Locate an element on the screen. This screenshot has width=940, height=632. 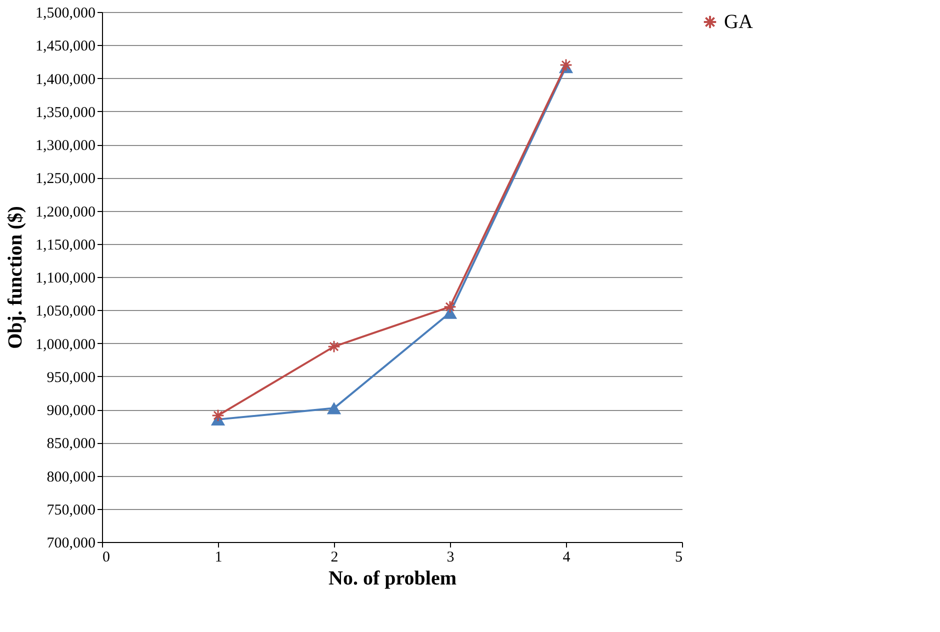
y-tick-label: 750,000 is located at coordinates (71, 510).